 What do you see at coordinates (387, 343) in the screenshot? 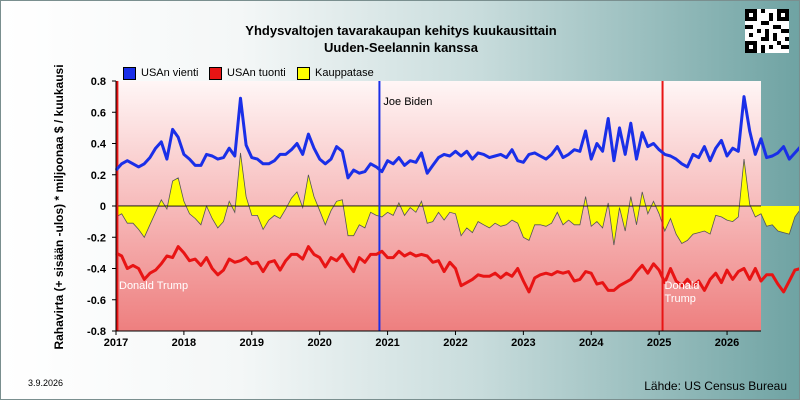
I see `x-tick-label: 2021` at bounding box center [387, 343].